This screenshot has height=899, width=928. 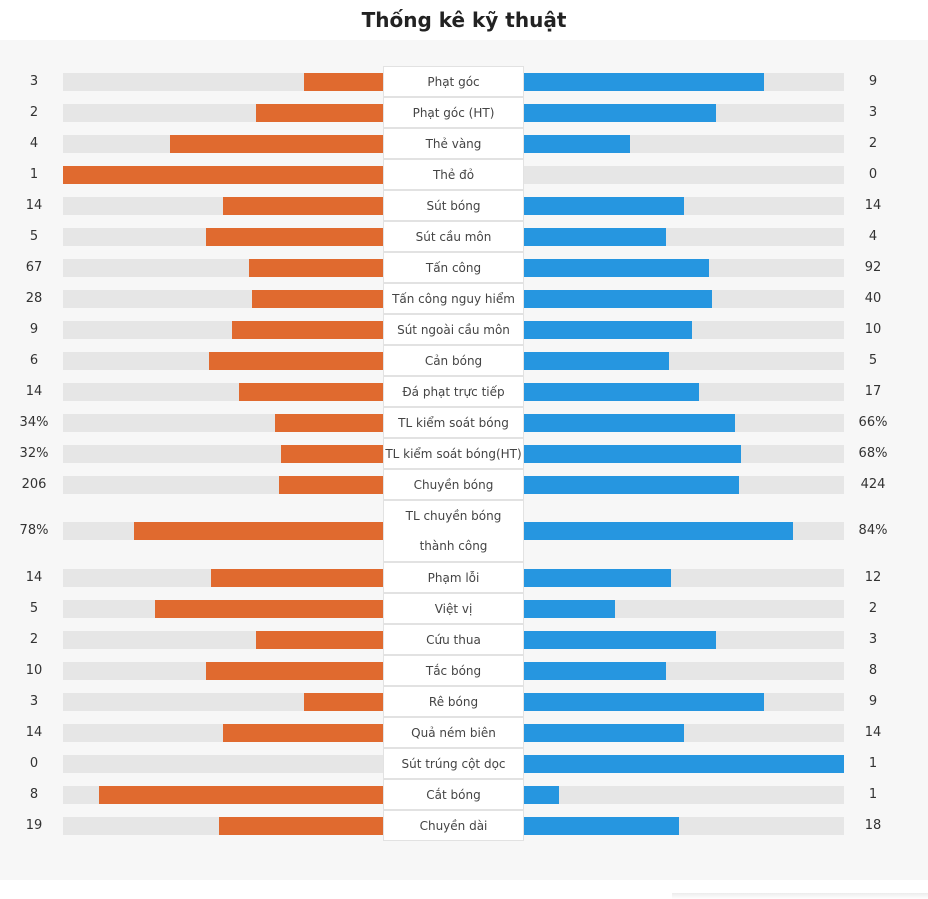 What do you see at coordinates (453, 763) in the screenshot?
I see `stat-label: Sút trúng cột dọc` at bounding box center [453, 763].